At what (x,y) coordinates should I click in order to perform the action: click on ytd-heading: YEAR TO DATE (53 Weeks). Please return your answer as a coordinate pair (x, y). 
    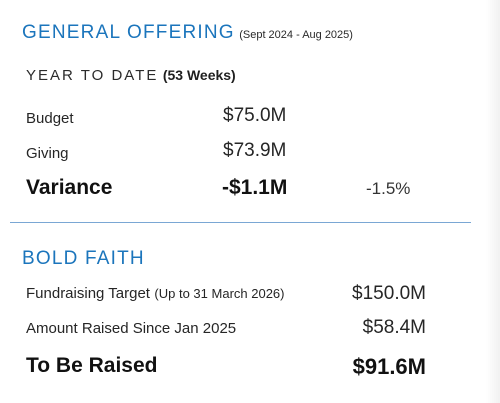
    Looking at the image, I should click on (131, 76).